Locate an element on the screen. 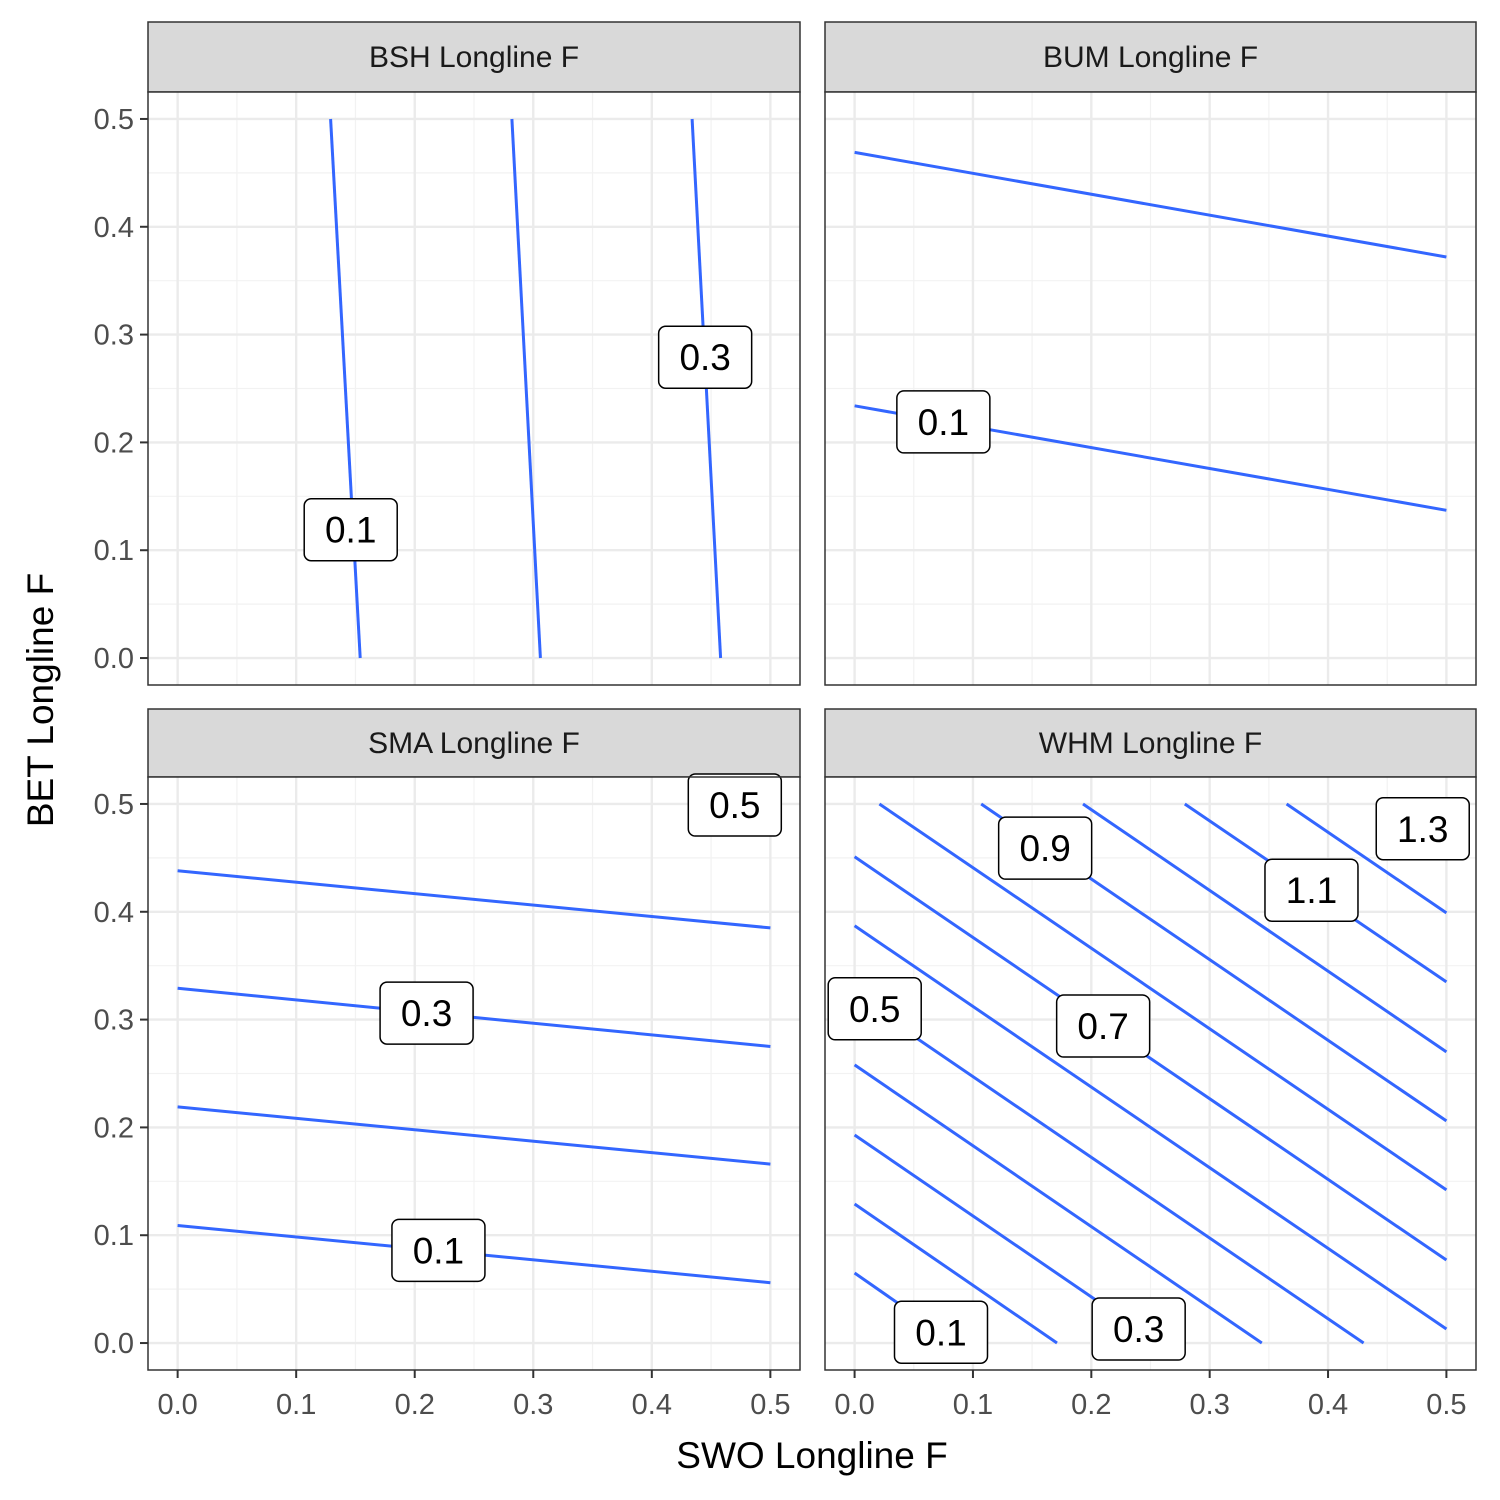 The image size is (1500, 1500). contour-label: 0.5 is located at coordinates (735, 805).